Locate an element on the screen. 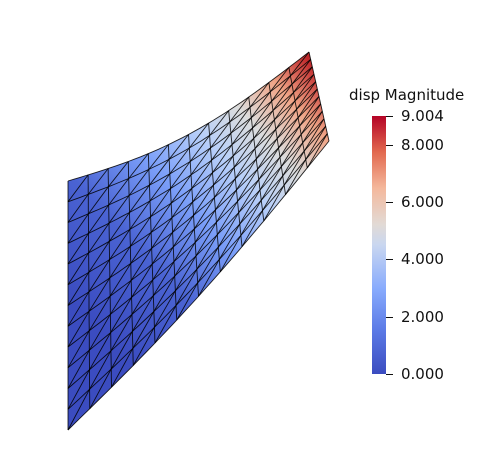  colorbar-title: disp Magnitude is located at coordinates (407, 95).